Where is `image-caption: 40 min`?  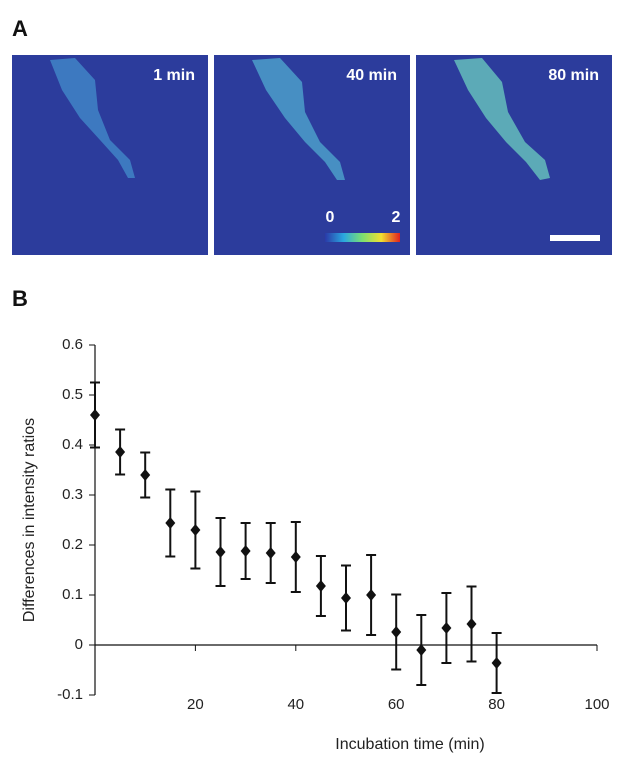 image-caption: 40 min is located at coordinates (371, 75).